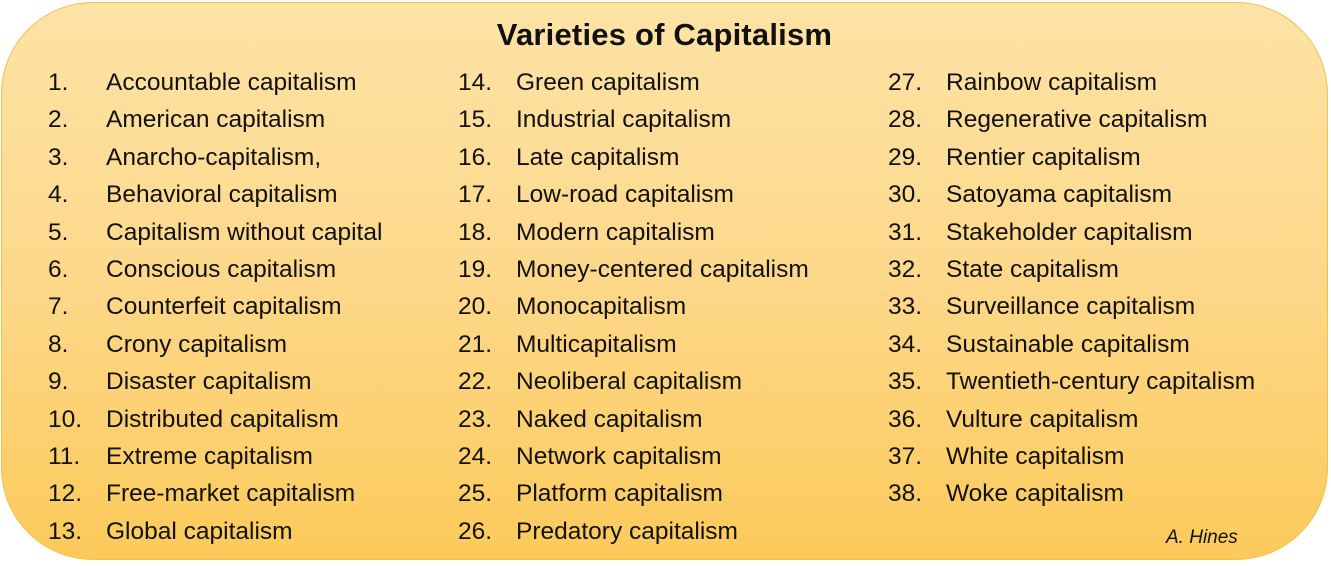 The height and width of the screenshot is (566, 1331). I want to click on item-number: 27., so click(905, 82).